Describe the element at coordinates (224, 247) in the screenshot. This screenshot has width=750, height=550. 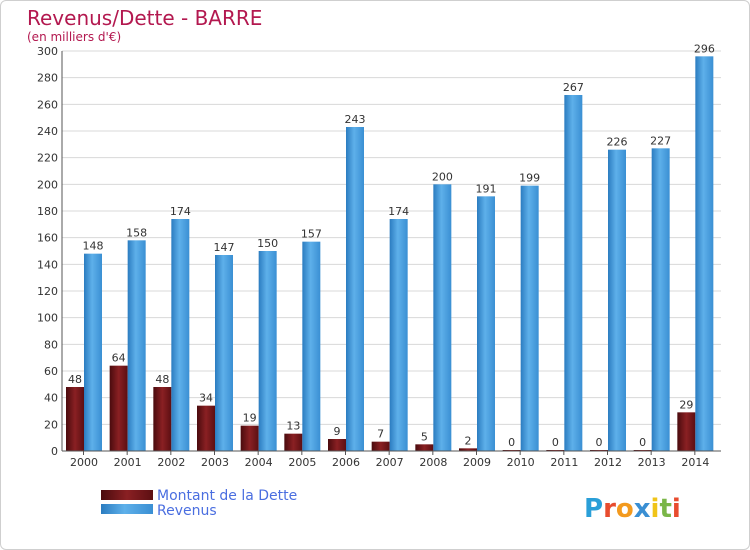
I see `revenue-data-label: 147` at that location.